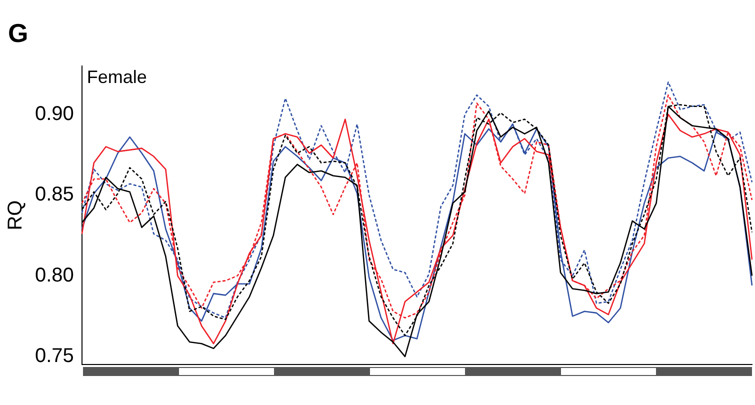  I want to click on y-tick-label: 0.80, so click(54, 275).